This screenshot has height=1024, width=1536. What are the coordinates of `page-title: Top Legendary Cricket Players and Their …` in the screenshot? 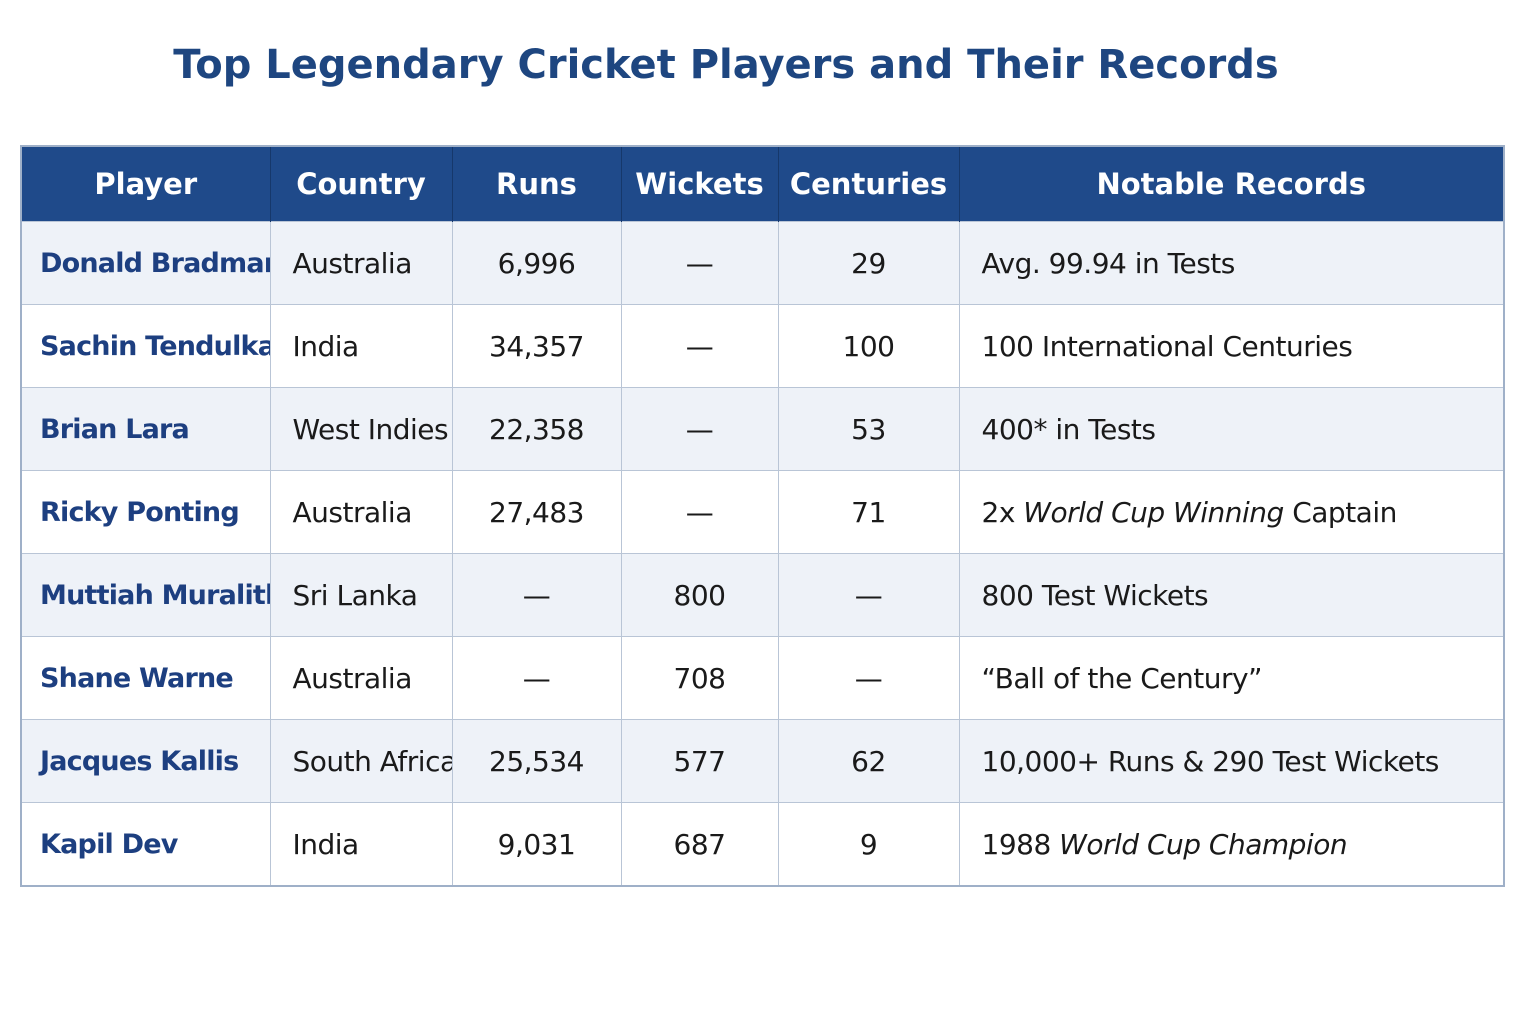 It's located at (726, 65).